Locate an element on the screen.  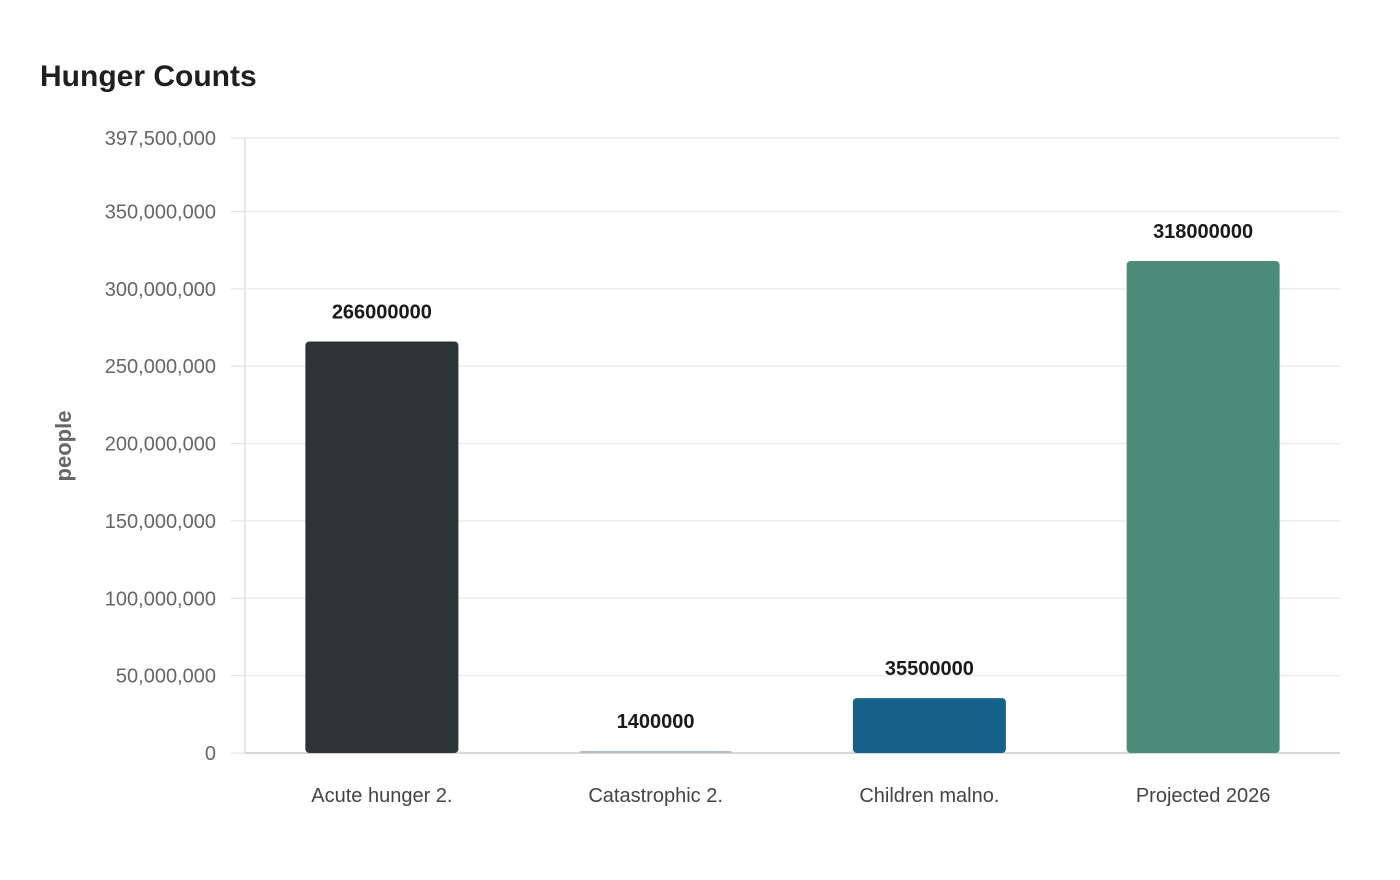
data-label: 318000000 is located at coordinates (1203, 232).